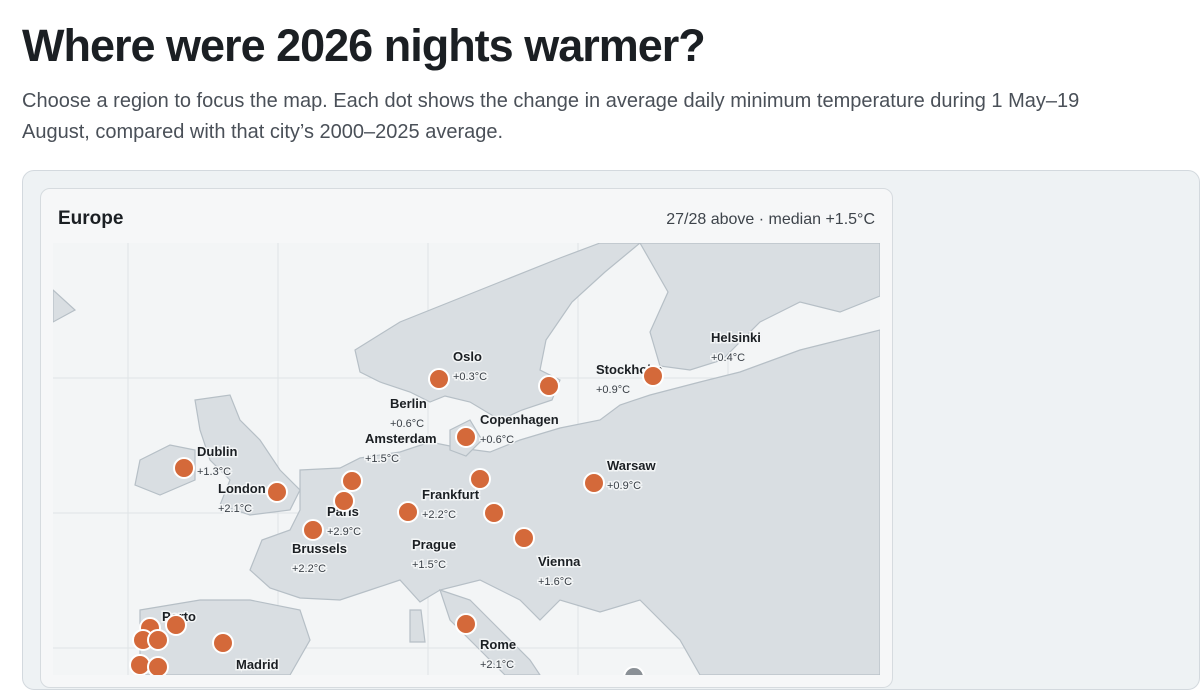 The image size is (1200, 690). What do you see at coordinates (451, 494) in the screenshot?
I see `city-name: Frankfurt` at bounding box center [451, 494].